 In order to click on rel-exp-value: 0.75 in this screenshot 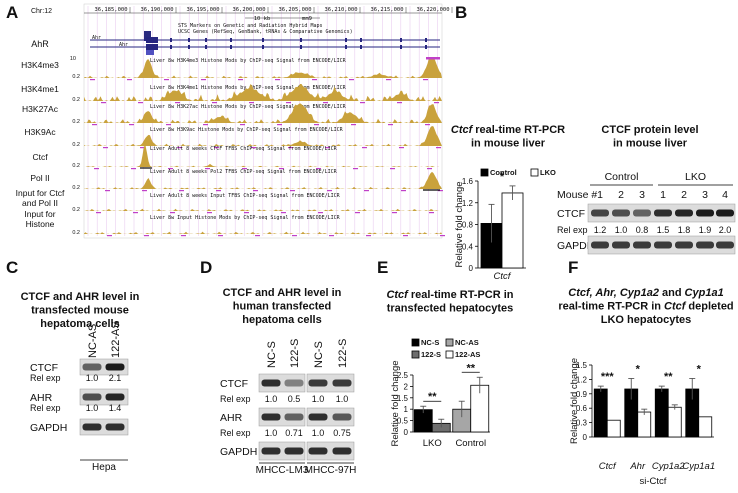, I will do `click(342, 433)`.